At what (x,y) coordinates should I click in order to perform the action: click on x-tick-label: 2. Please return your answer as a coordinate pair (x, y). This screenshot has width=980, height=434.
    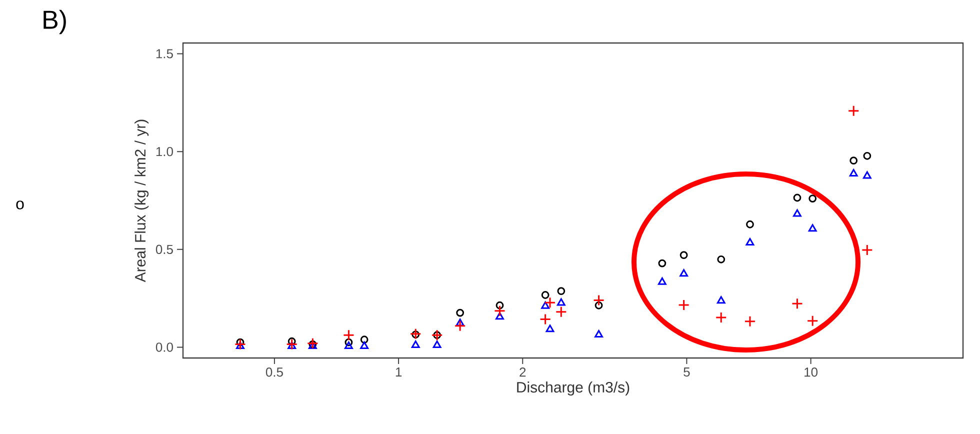
    Looking at the image, I should click on (523, 372).